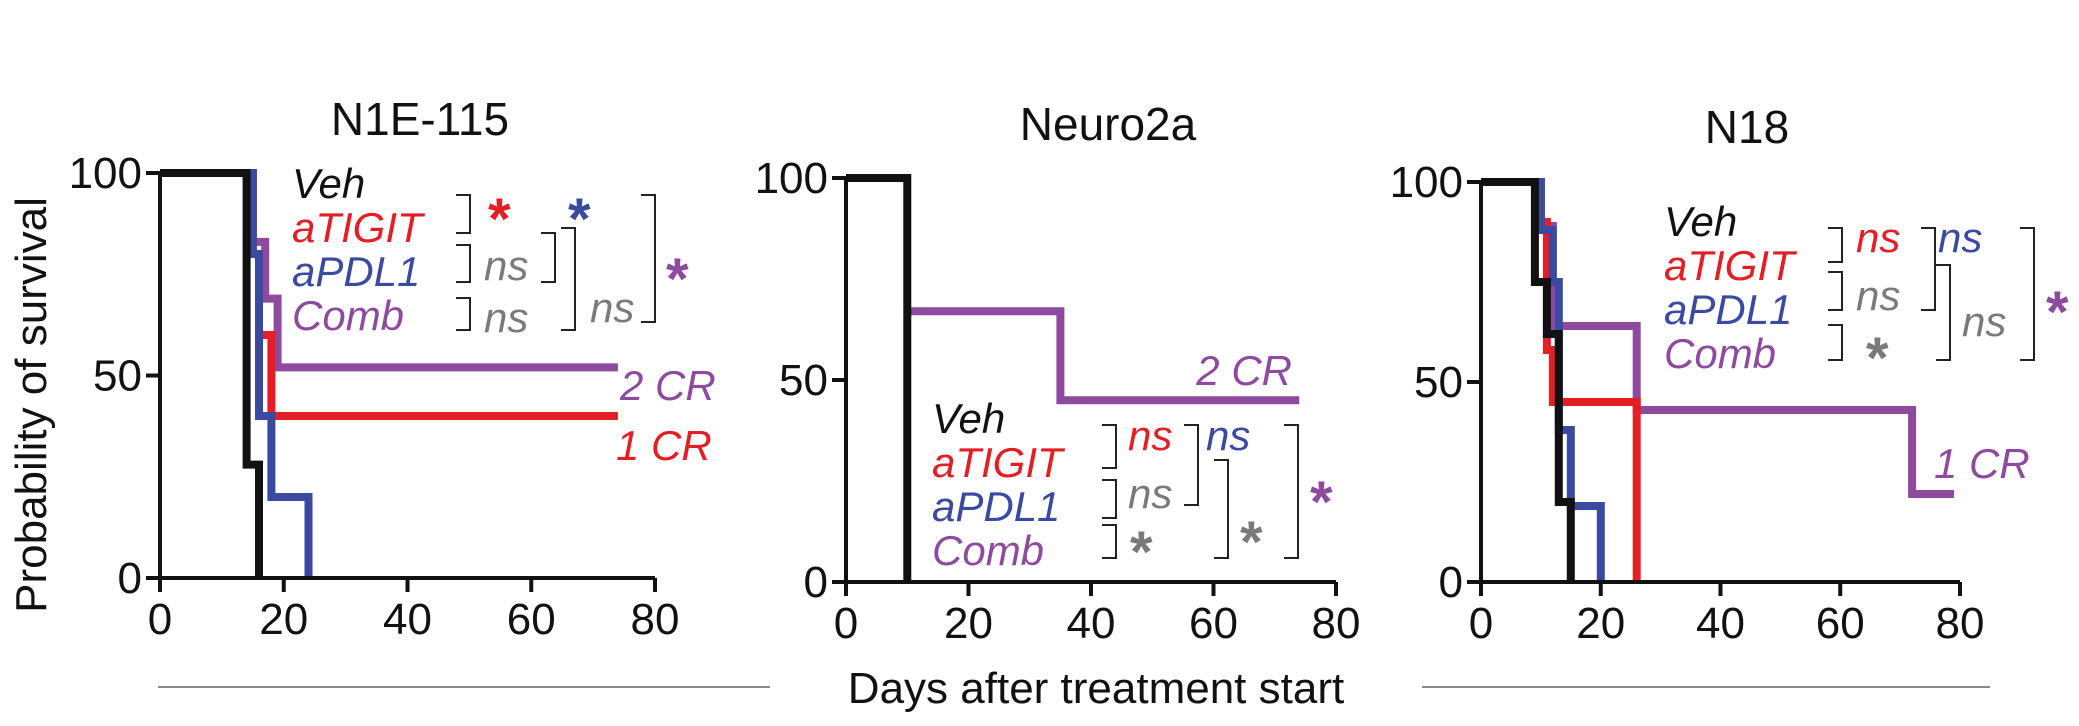 Image resolution: width=2079 pixels, height=726 pixels. Describe the element at coordinates (1108, 124) in the screenshot. I see `chart-title: Neuro2a` at that location.